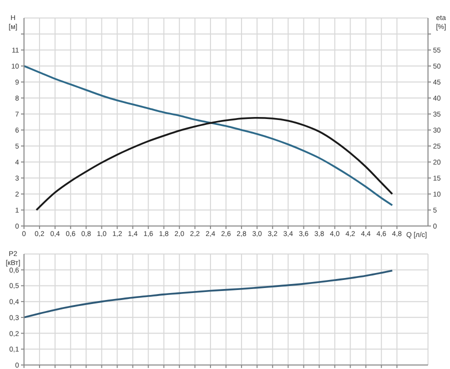 The height and width of the screenshot is (369, 450). What do you see at coordinates (209, 294) in the screenshot?
I see `line-series` at bounding box center [209, 294].